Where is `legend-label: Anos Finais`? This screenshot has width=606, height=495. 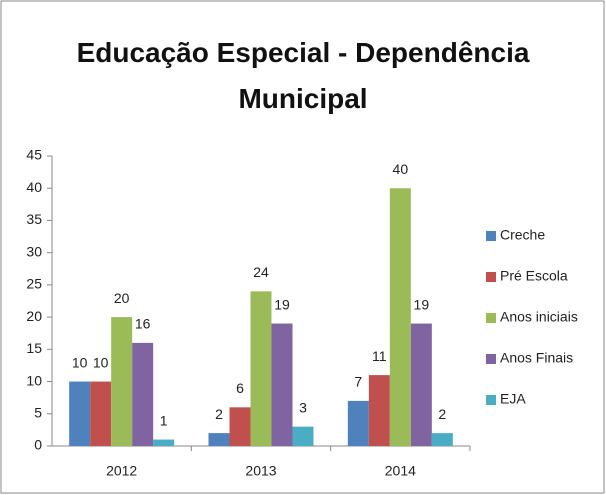 legend-label: Anos Finais is located at coordinates (536, 358).